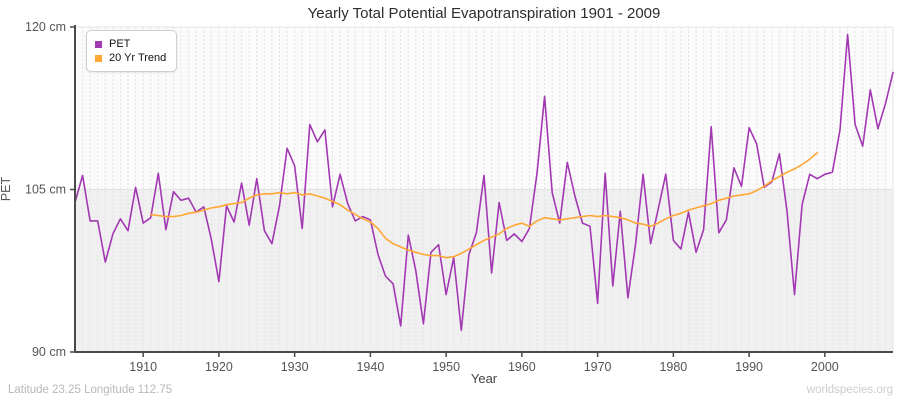 The image size is (900, 400). I want to click on y-tick-label: 90 cm, so click(49, 352).